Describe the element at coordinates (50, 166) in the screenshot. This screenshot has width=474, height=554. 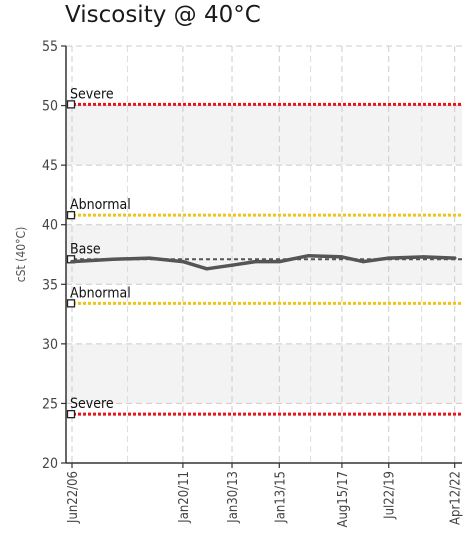
I see `y-tick-label: 45` at that location.